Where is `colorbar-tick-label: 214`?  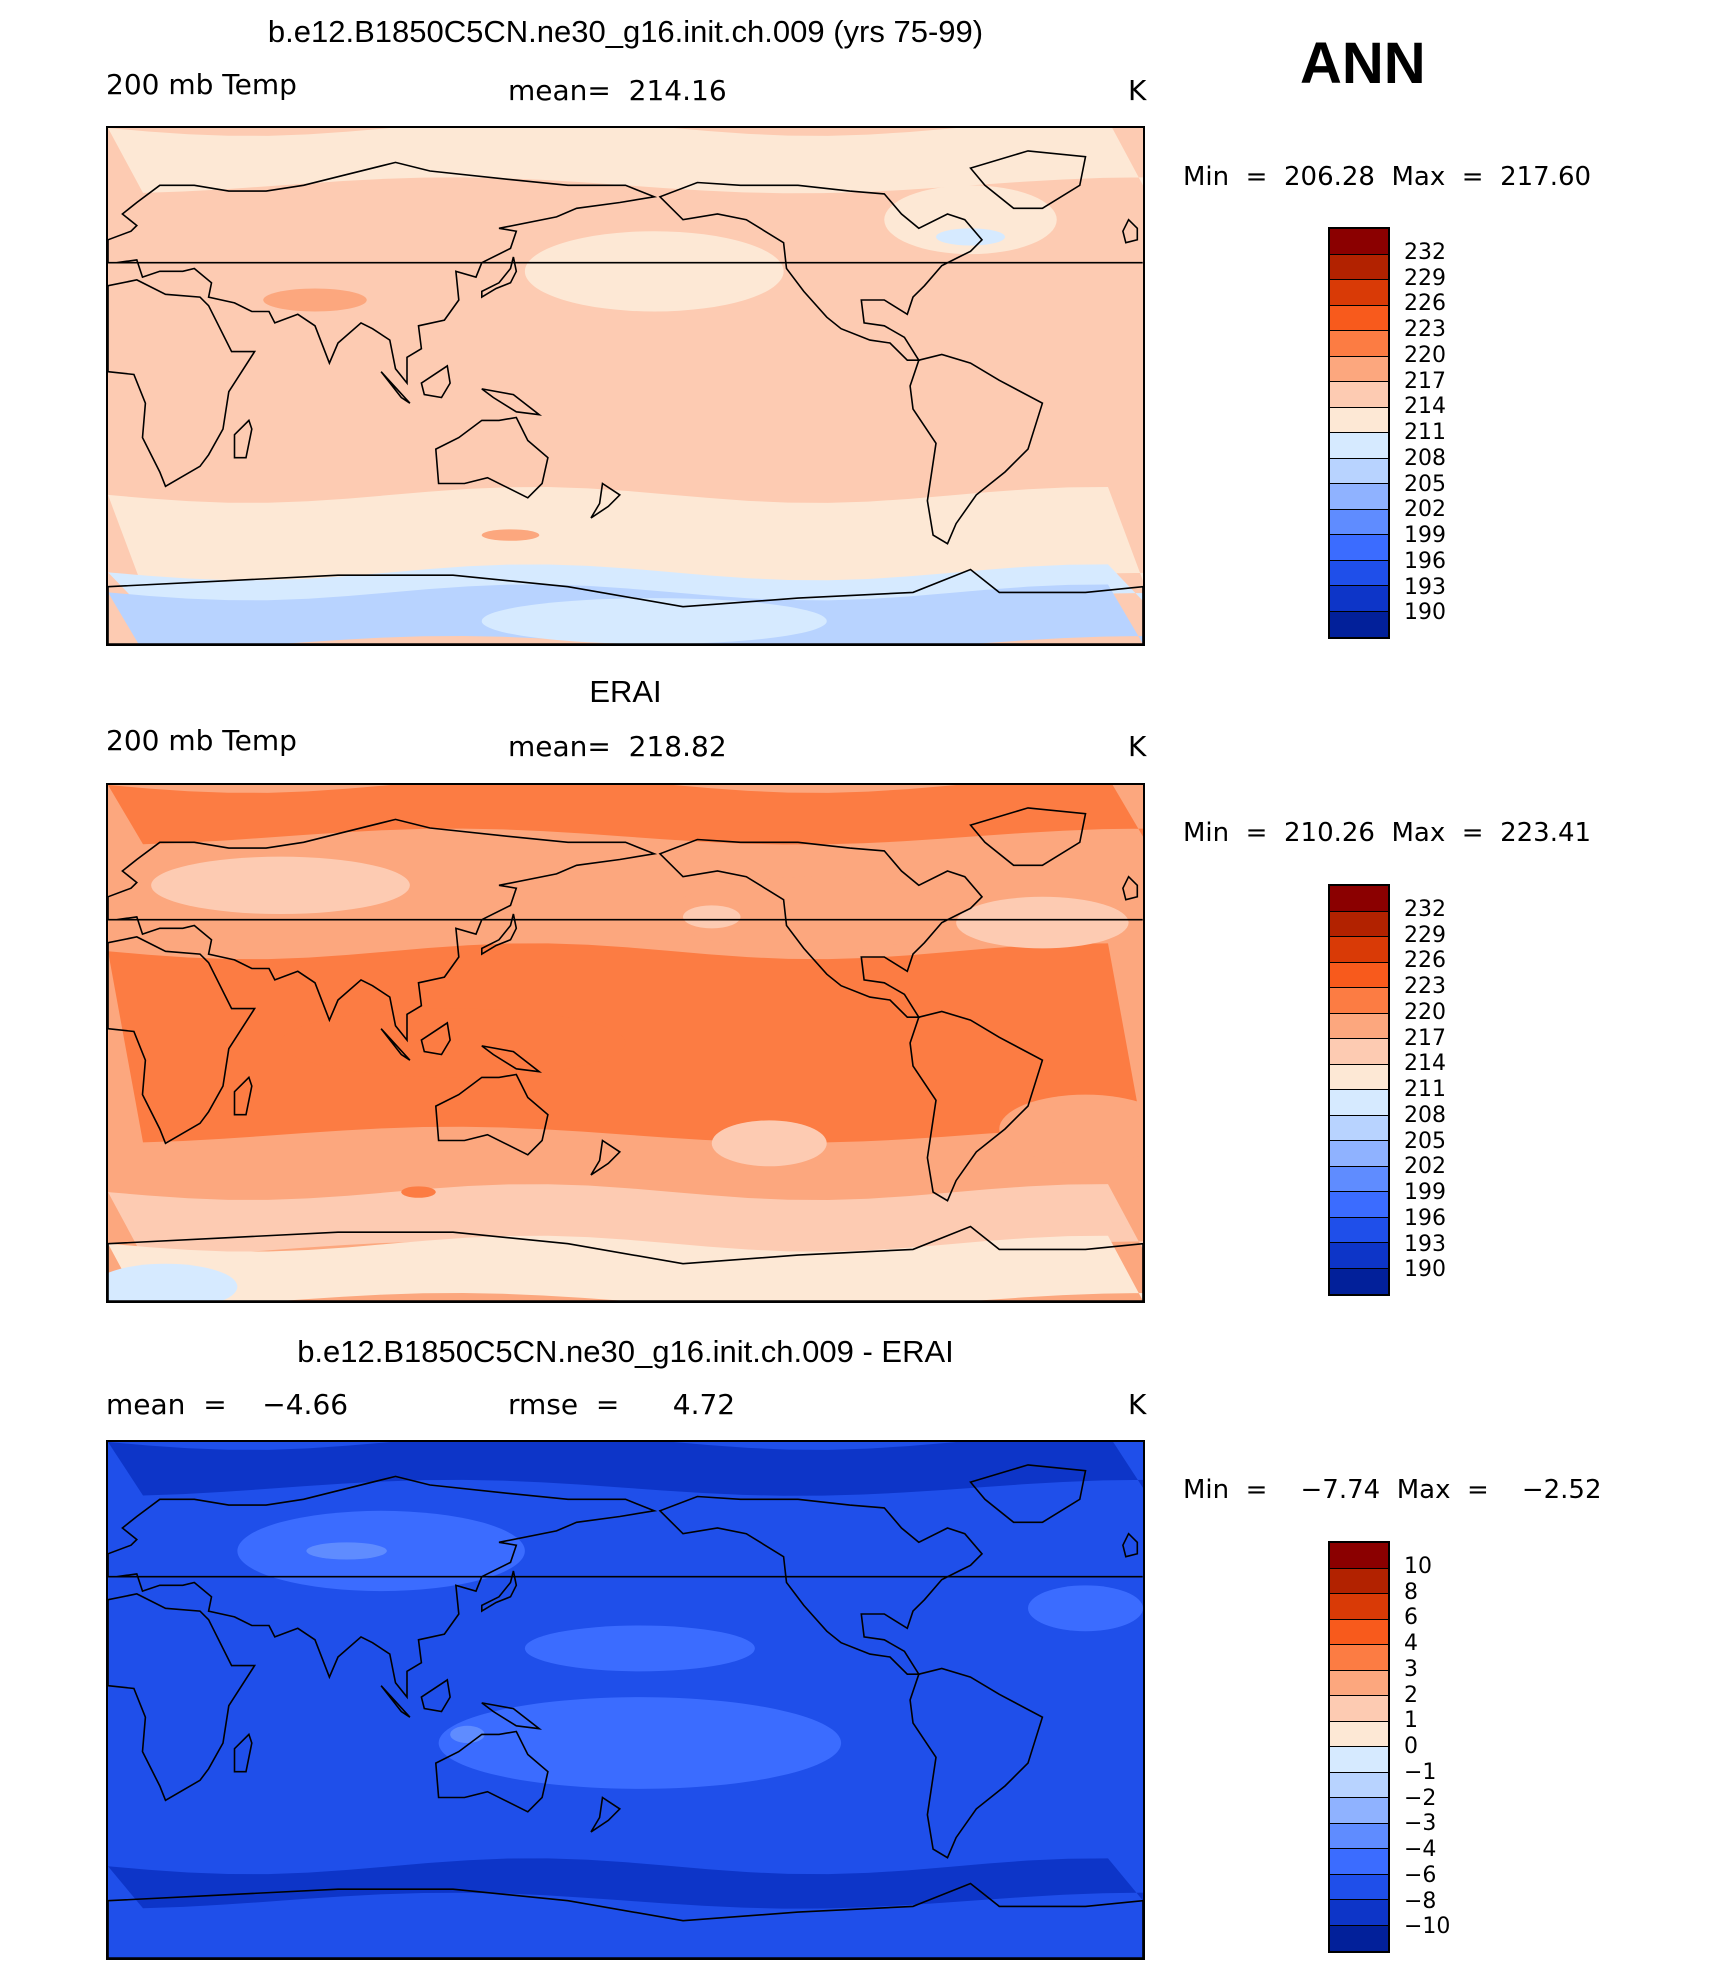
colorbar-tick-label: 214 is located at coordinates (1425, 407).